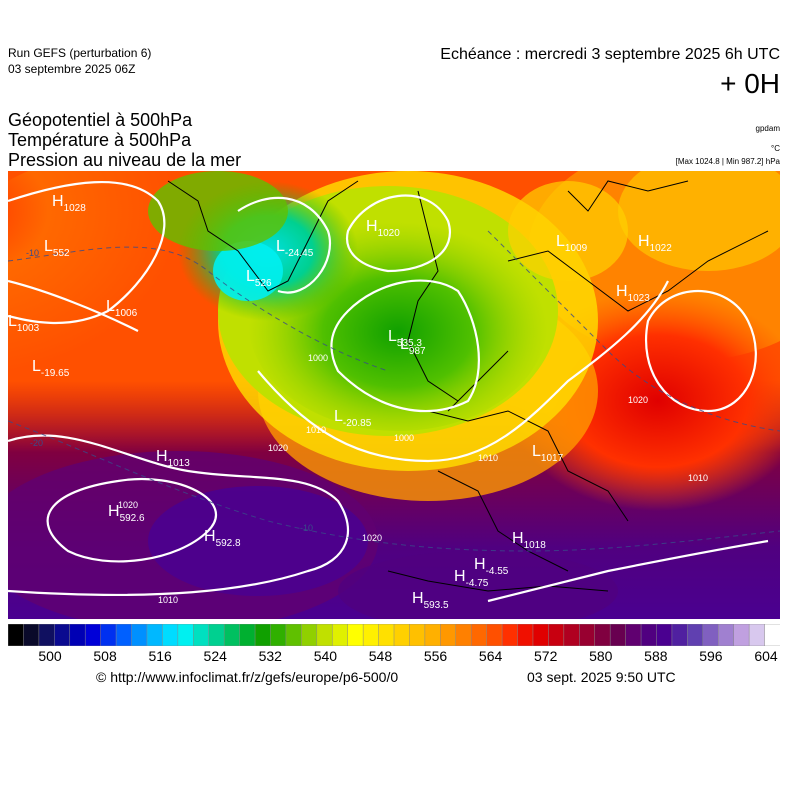  I want to click on pressure-marker-value: 552, so click(61, 253).